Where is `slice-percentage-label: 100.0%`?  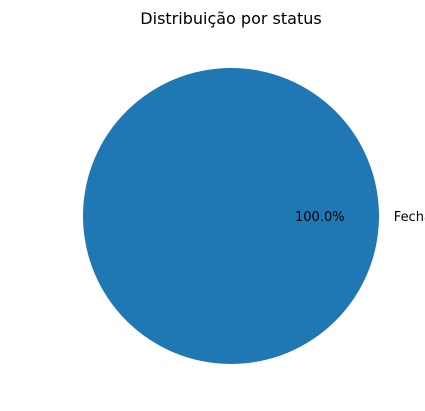
slice-percentage-label: 100.0% is located at coordinates (320, 217).